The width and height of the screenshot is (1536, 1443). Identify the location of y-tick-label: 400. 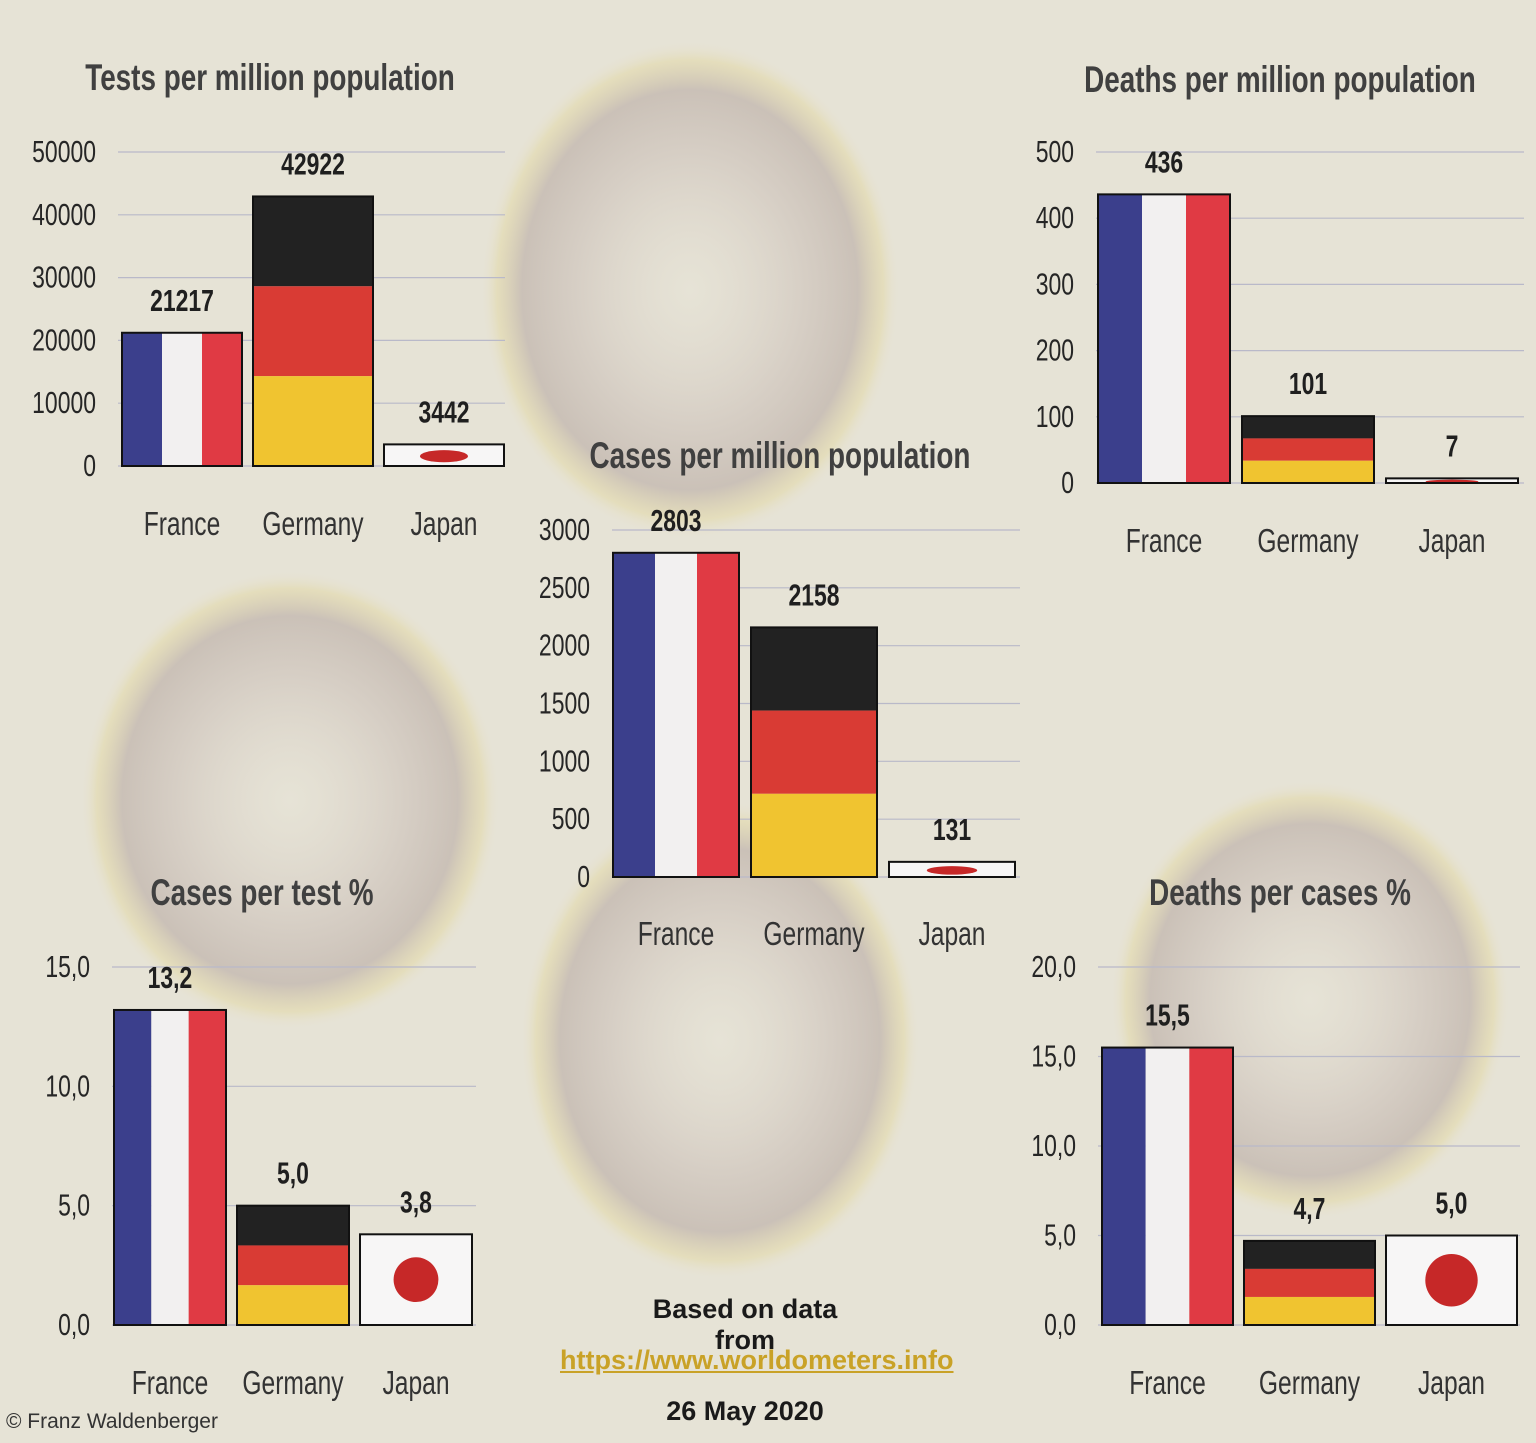
(1055, 217).